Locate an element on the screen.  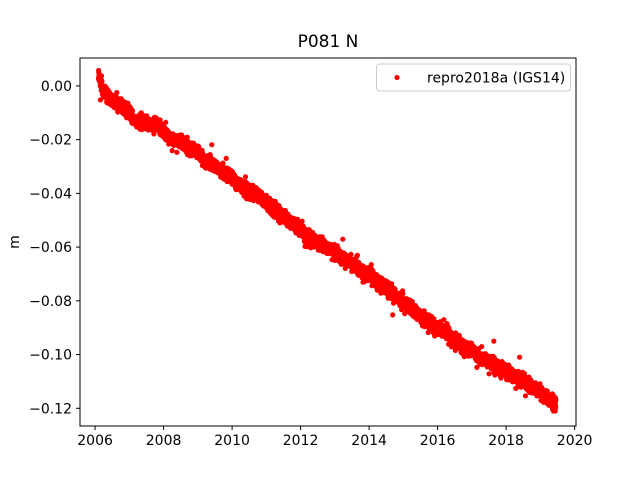
x-tick-label: 2012 is located at coordinates (301, 441).